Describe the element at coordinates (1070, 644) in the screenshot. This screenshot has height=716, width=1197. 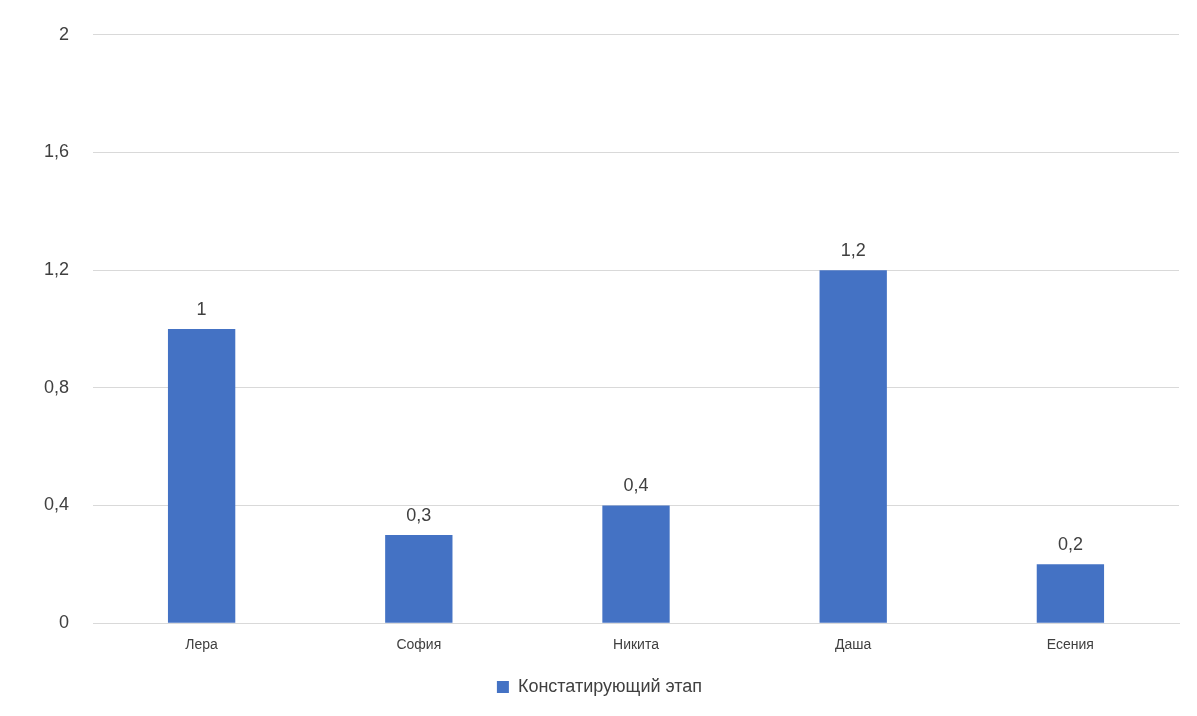
I see `x-tick-label: Есения` at that location.